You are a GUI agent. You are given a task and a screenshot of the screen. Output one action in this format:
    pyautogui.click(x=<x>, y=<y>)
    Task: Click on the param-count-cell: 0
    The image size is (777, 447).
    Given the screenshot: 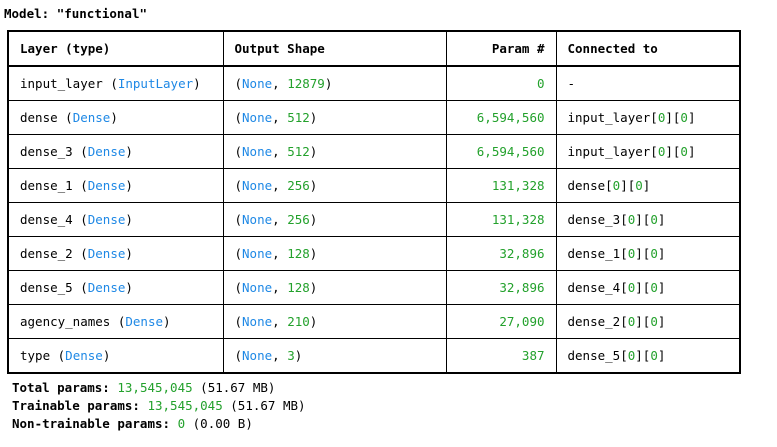 What is the action you would take?
    pyautogui.click(x=501, y=83)
    